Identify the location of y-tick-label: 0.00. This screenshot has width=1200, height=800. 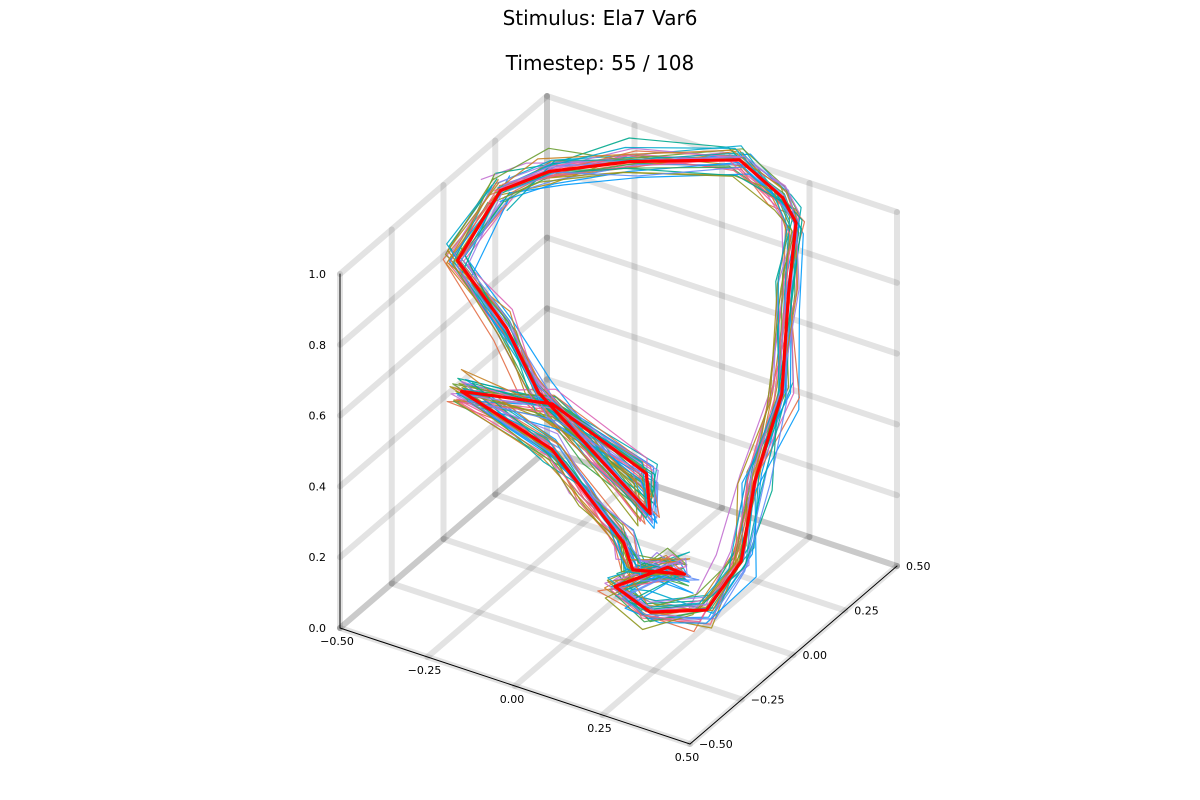
(815, 655).